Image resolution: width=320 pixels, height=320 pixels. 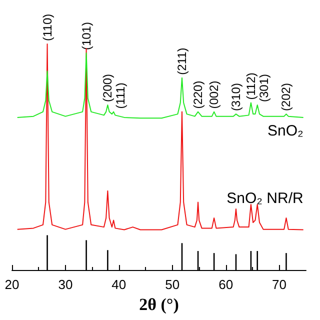 I want to click on x-tick-label: 30, so click(x=65, y=284).